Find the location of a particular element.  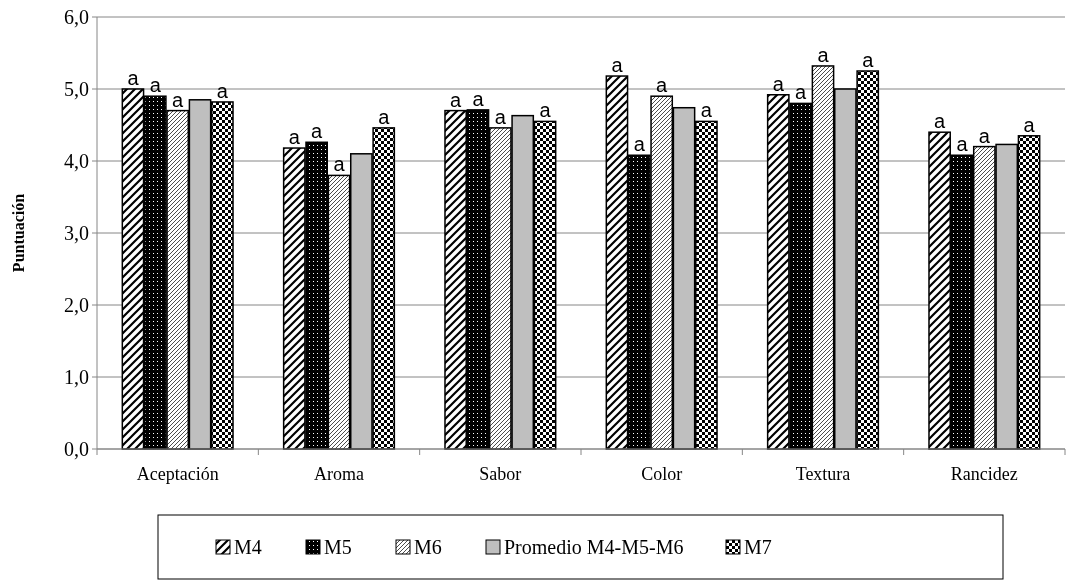

legend-label: M5 is located at coordinates (338, 547).